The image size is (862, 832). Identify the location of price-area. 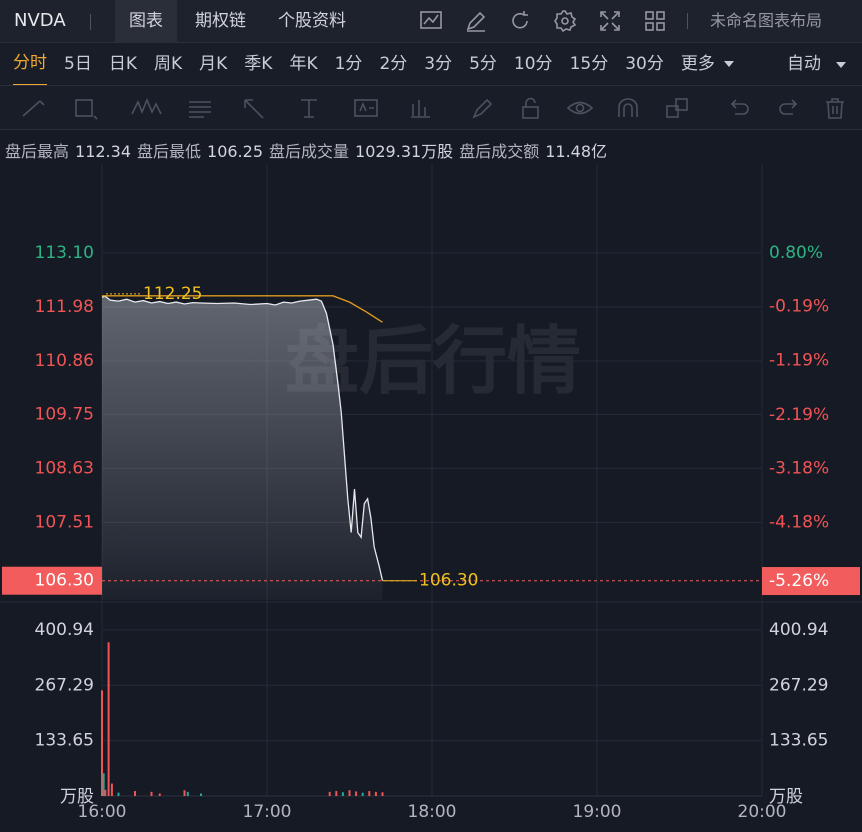
(242, 448).